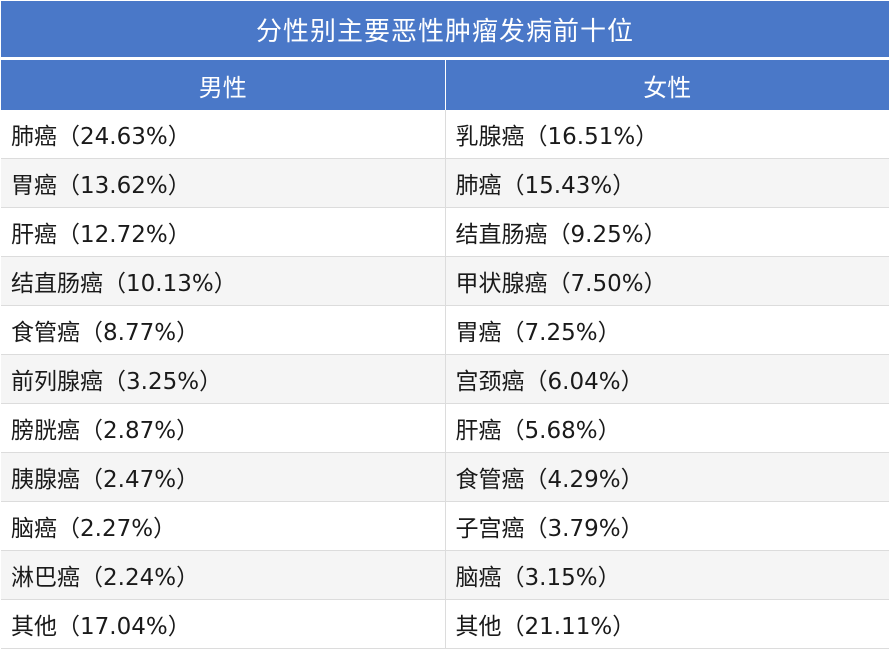  I want to click on table-row: 膀胱癌（2.87%） 肝癌（5.68%）, so click(445, 428).